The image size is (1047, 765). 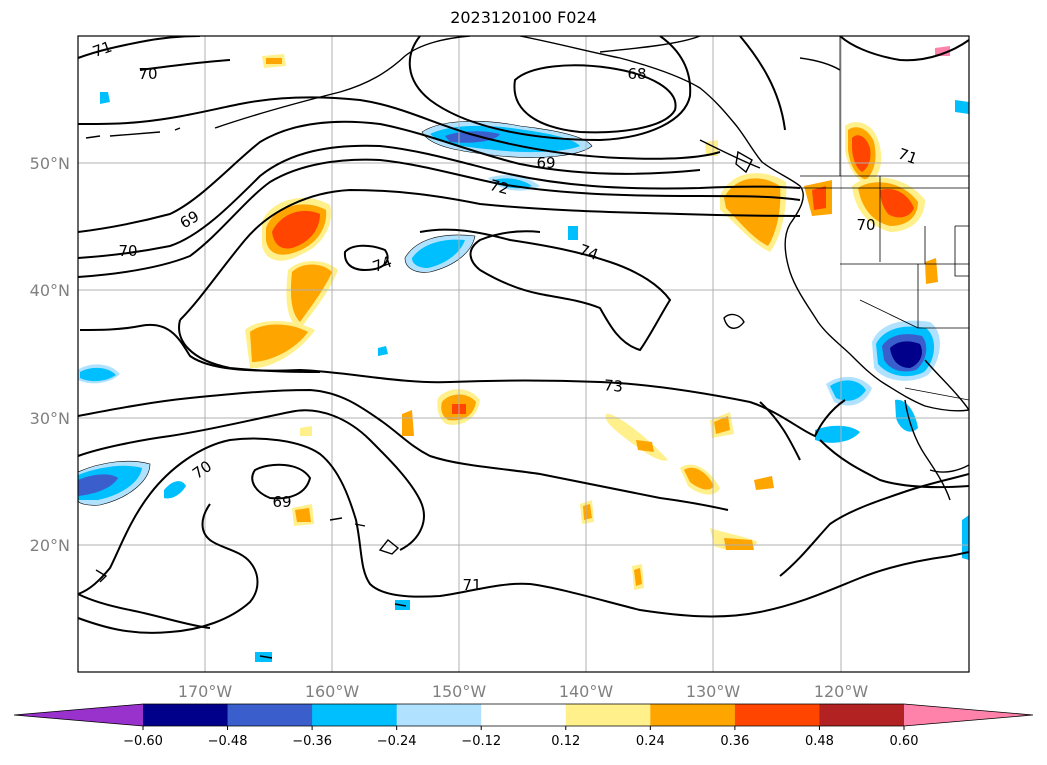 I want to click on longitude-label: 150°W, so click(x=459, y=691).